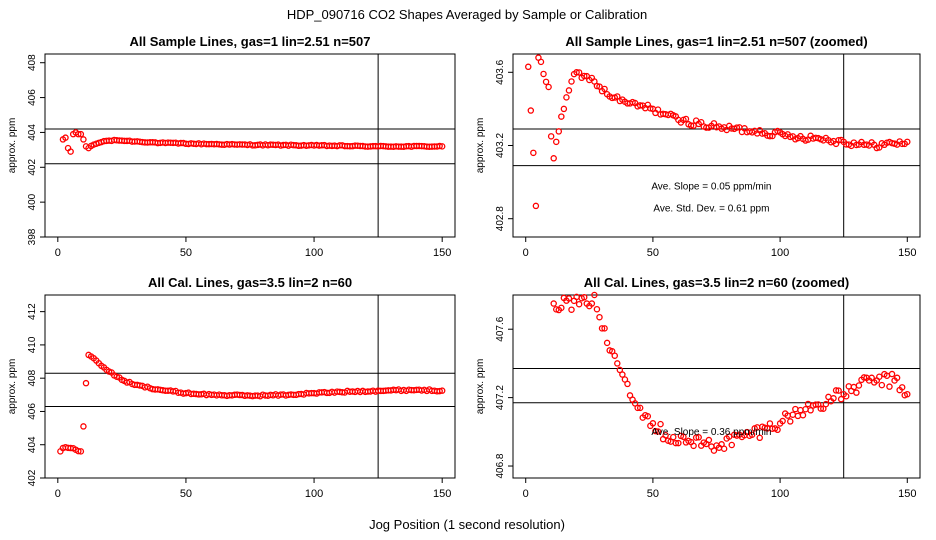 The width and height of the screenshot is (936, 540). Describe the element at coordinates (711, 208) in the screenshot. I see `annotation: Ave. Std. Dev. = 0.61 ppm` at that location.